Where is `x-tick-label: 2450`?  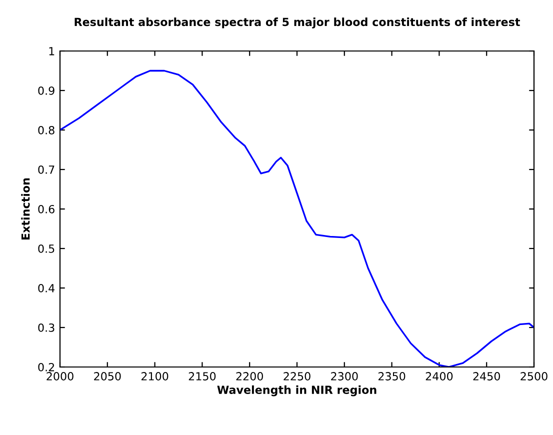 x-tick-label: 2450 is located at coordinates (486, 376).